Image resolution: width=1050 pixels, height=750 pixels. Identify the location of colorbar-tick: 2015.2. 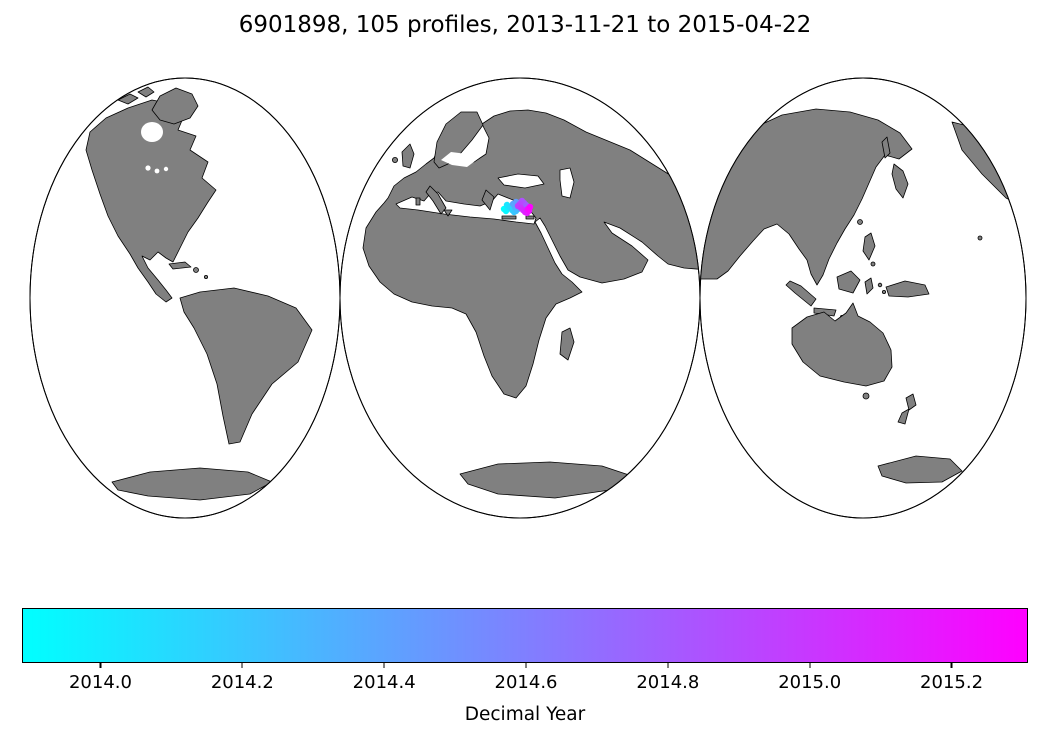
(951, 678).